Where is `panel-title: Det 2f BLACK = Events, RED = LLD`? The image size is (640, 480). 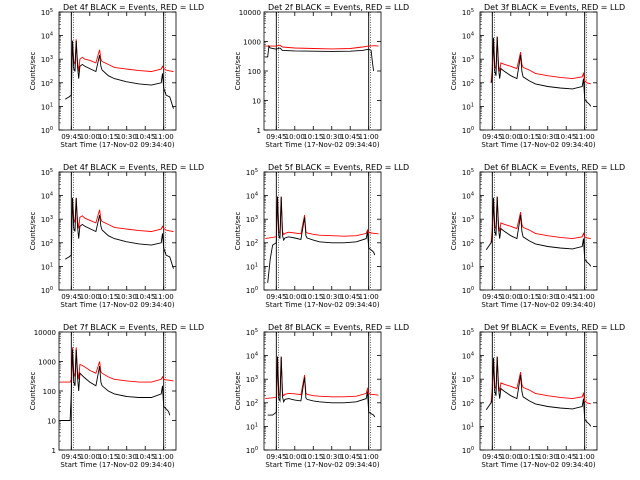 panel-title: Det 2f BLACK = Events, RED = LLD is located at coordinates (338, 7).